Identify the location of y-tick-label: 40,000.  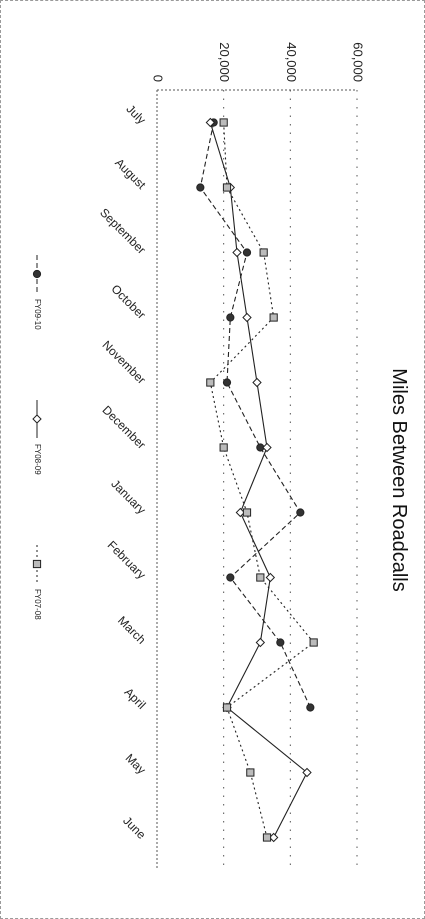
(291, 62).